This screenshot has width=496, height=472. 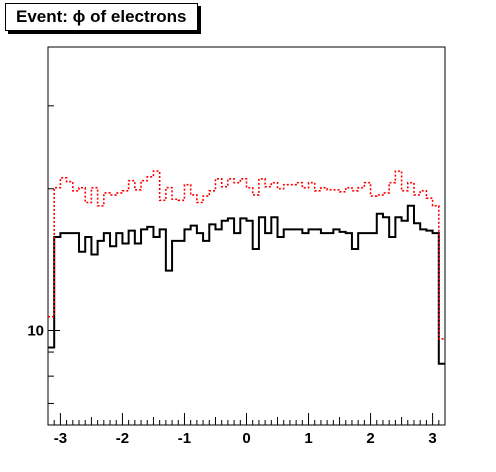 I want to click on x-tick-label: 1, so click(x=308, y=438).